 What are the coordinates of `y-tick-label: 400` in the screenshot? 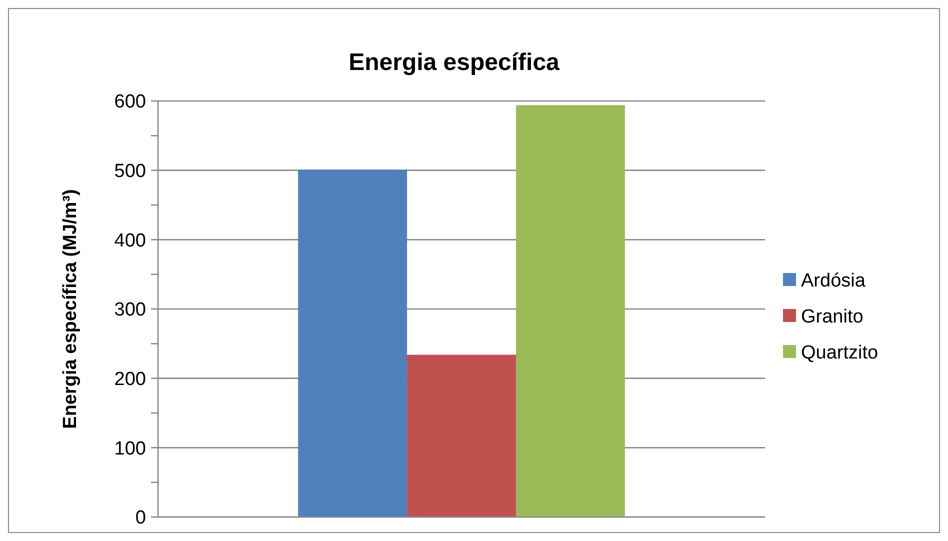 It's located at (130, 241).